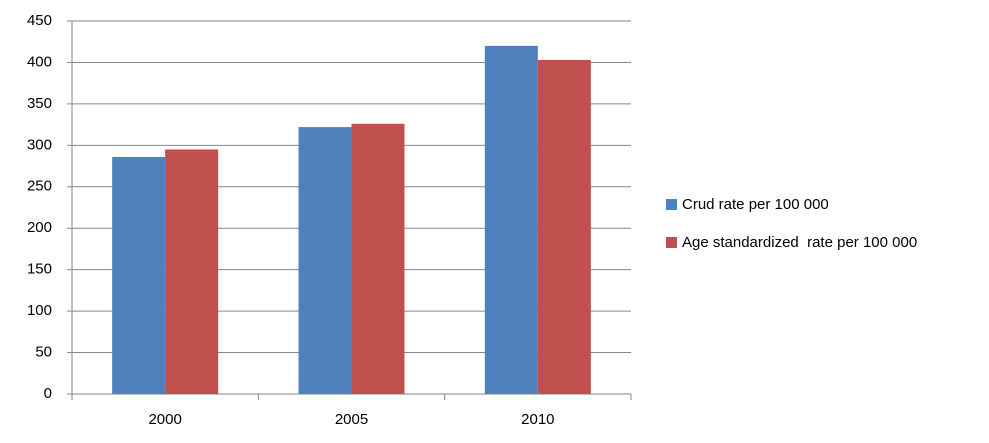  Describe the element at coordinates (43, 352) in the screenshot. I see `y-tick-label: 50` at that location.